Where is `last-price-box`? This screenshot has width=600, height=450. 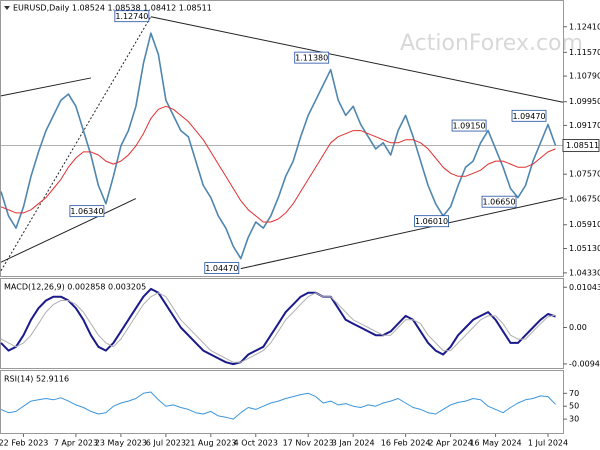 last-price-box is located at coordinates (581, 146).